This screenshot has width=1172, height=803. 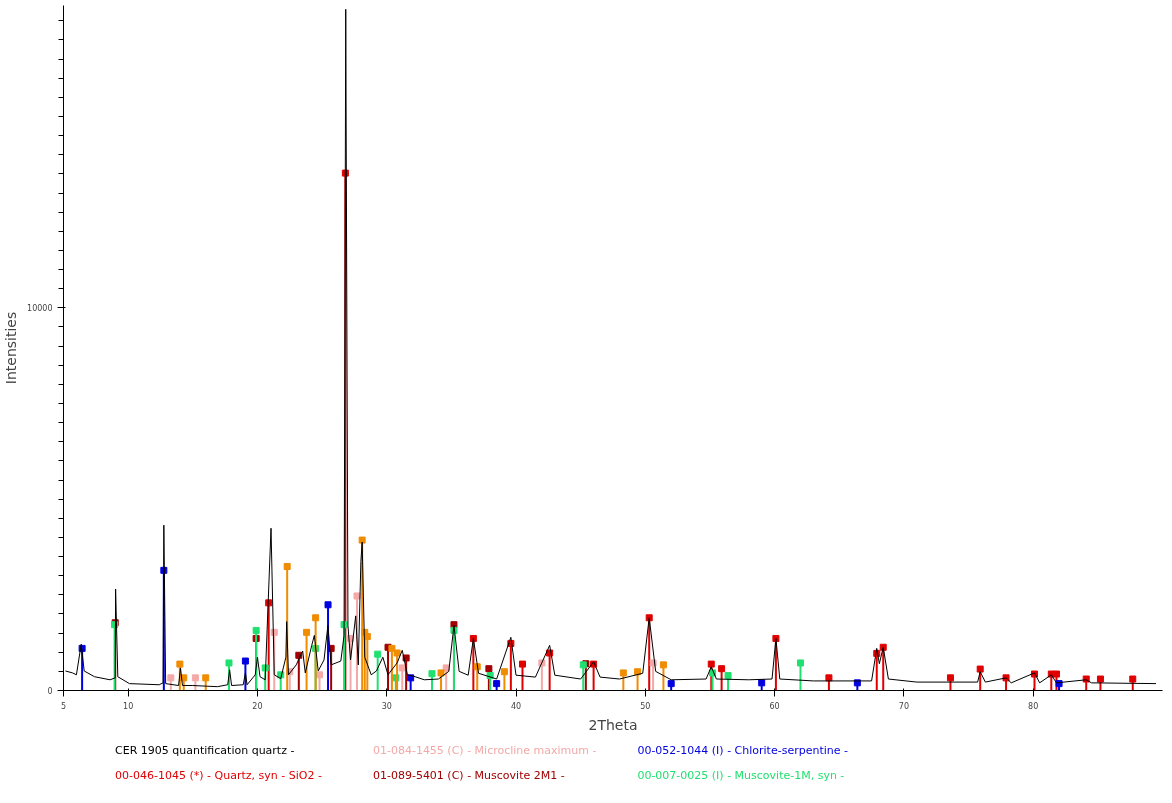 What do you see at coordinates (468, 775) in the screenshot?
I see `text: 01-089-5401 (C) - Muscovite 2M1 -` at bounding box center [468, 775].